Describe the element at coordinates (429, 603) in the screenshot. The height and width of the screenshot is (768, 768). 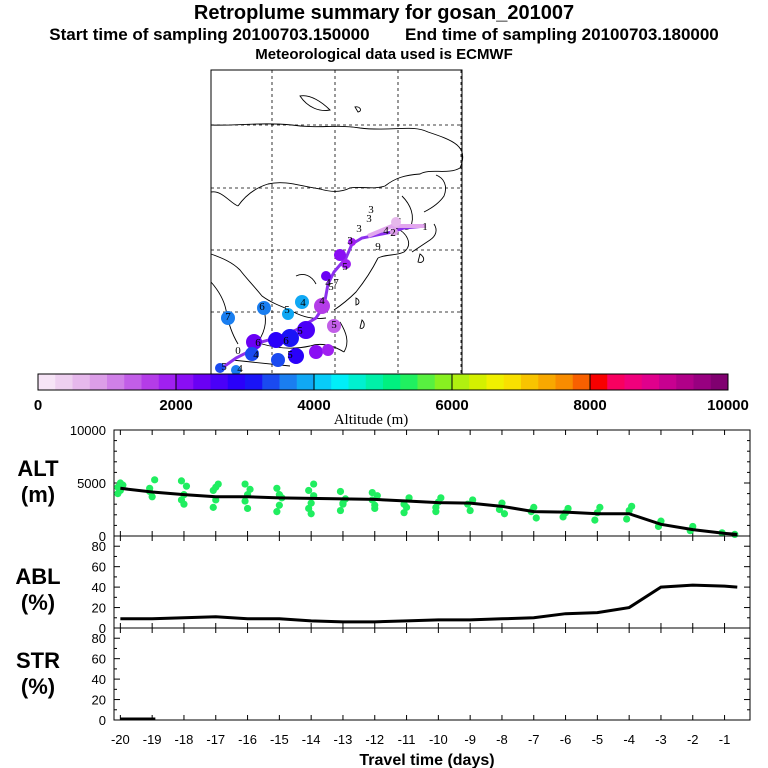
I see `series-line` at that location.